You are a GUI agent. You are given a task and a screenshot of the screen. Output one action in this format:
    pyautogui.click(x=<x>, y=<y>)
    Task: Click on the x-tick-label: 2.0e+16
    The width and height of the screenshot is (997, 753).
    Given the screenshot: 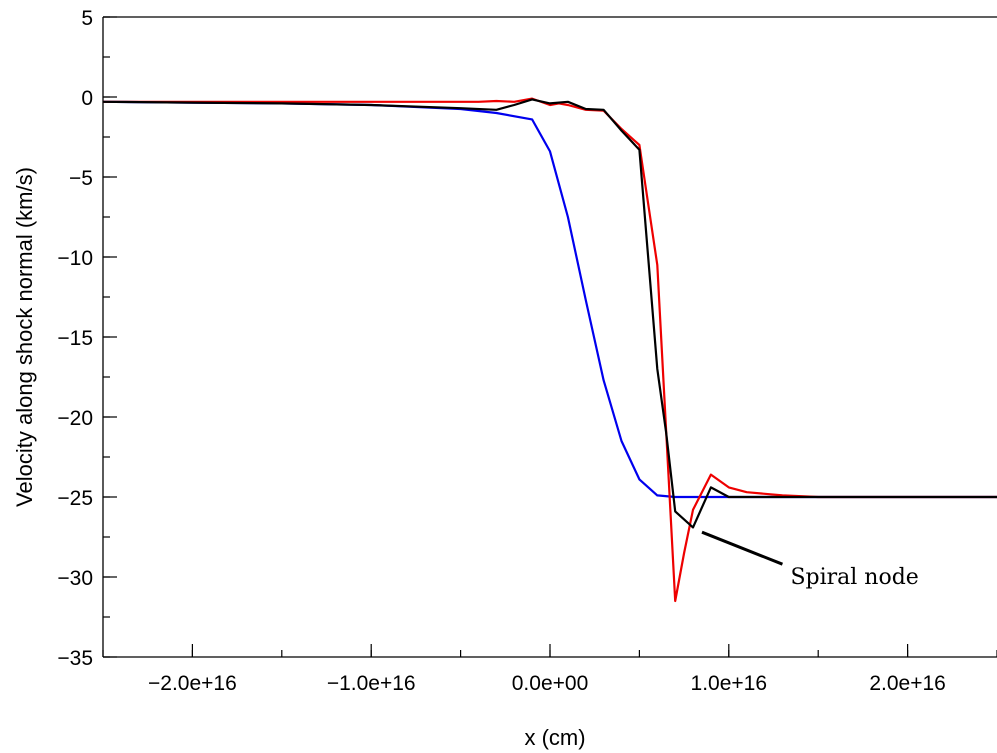 What is the action you would take?
    pyautogui.click(x=907, y=683)
    